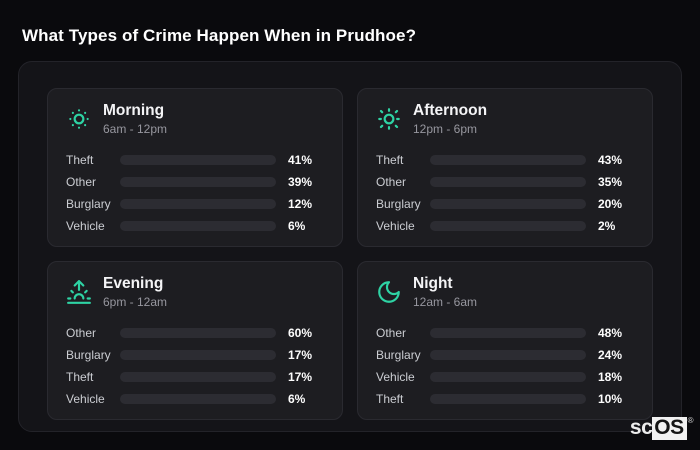  I want to click on card-night-header: Night 12am - 6am, so click(505, 292).